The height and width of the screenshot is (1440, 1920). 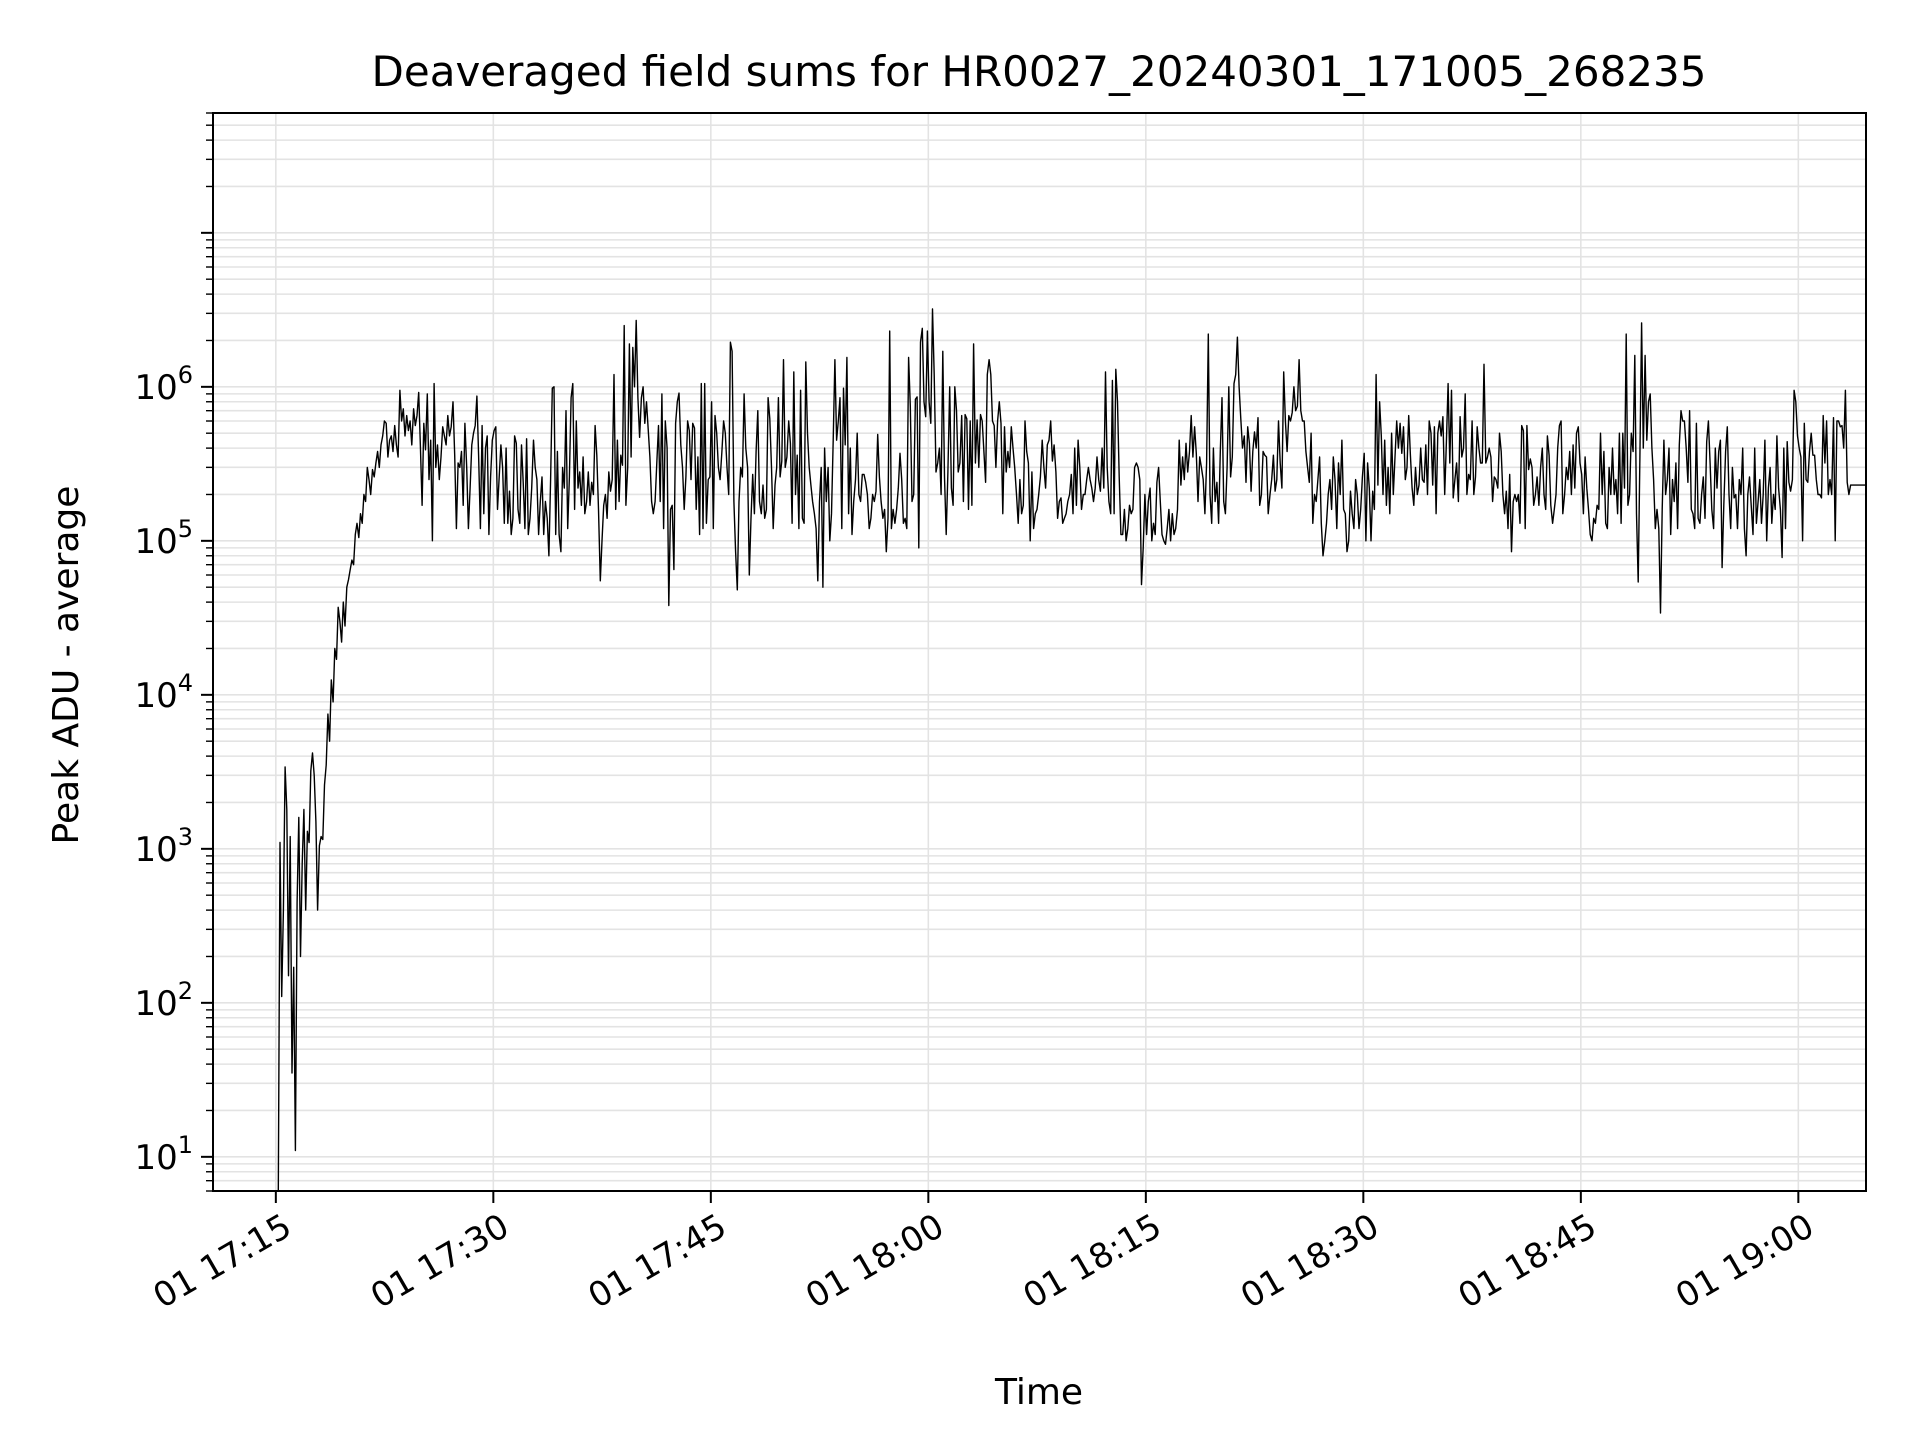 I want to click on y-tick-label: 10², so click(x=163, y=1000).